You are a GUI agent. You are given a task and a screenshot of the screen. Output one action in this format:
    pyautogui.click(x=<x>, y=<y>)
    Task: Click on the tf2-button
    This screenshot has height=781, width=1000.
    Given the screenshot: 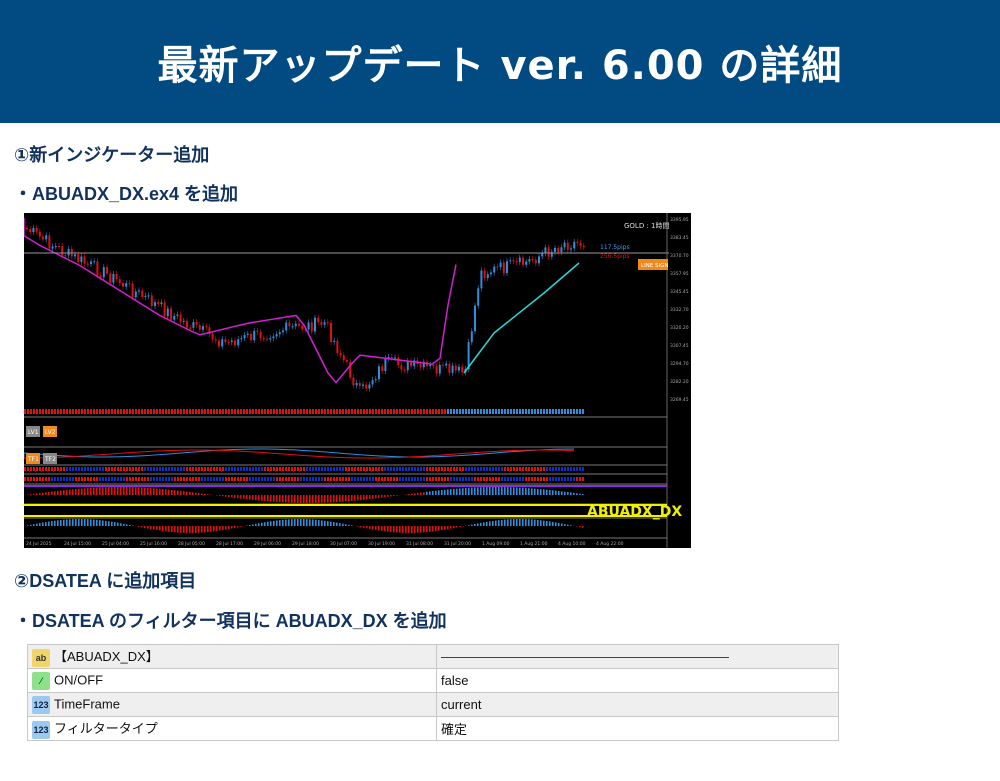 What is the action you would take?
    pyautogui.click(x=50, y=458)
    